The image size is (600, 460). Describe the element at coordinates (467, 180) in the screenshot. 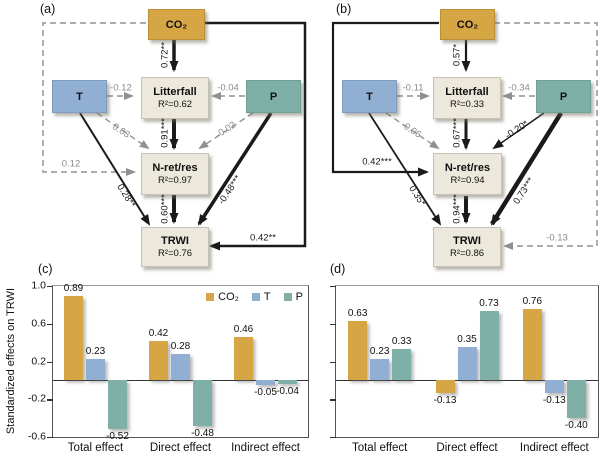

I see `node-nret-b-r2: R²=0.94` at that location.